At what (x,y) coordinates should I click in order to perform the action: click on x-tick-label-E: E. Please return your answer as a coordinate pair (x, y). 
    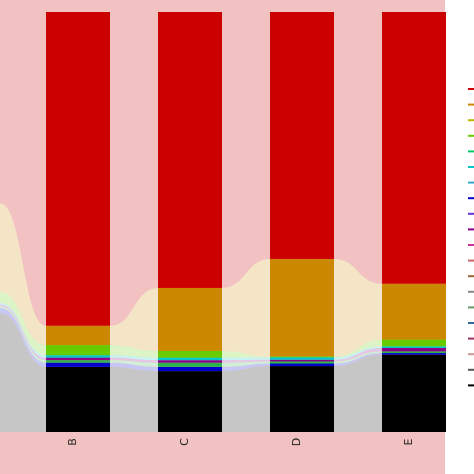
    Looking at the image, I should click on (408, 441).